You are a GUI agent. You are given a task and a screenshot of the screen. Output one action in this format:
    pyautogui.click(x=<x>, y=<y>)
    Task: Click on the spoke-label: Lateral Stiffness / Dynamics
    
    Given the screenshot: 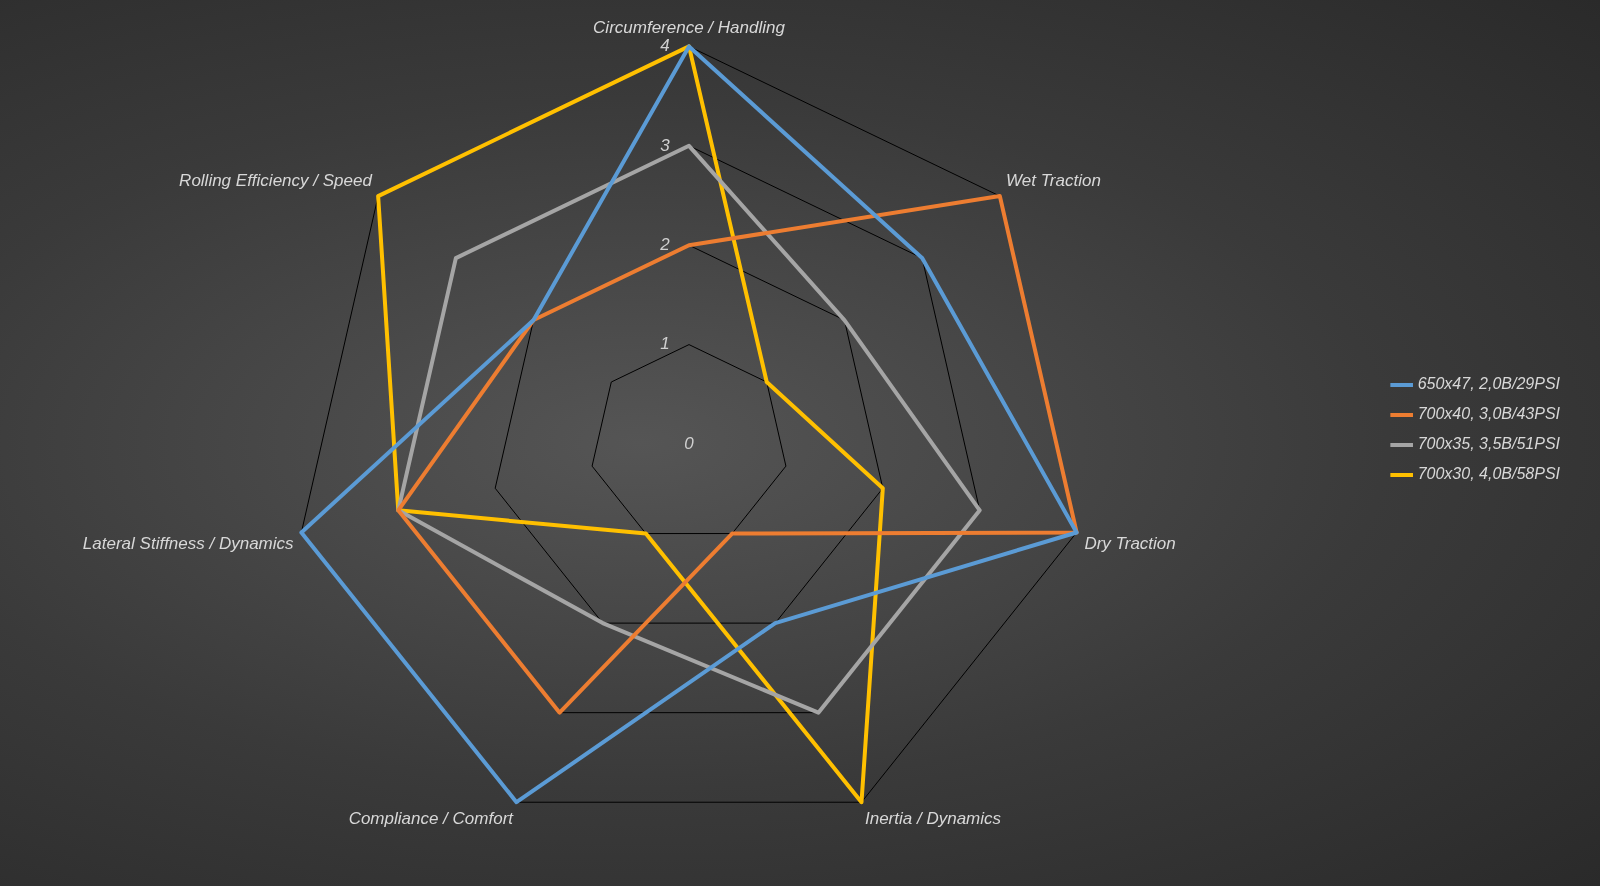 What is the action you would take?
    pyautogui.click(x=188, y=544)
    